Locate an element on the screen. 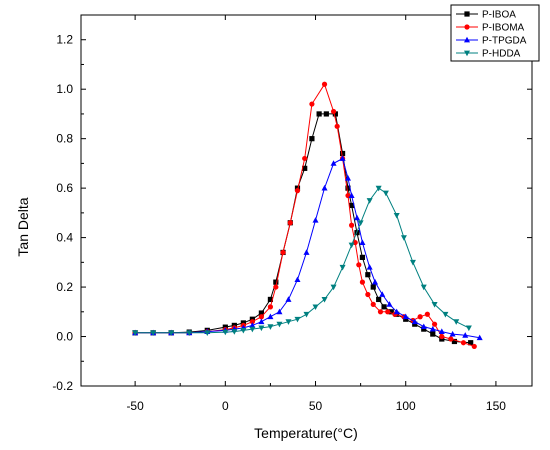 This screenshot has width=550, height=450. y-tick-label: 0.8 is located at coordinates (64, 139).